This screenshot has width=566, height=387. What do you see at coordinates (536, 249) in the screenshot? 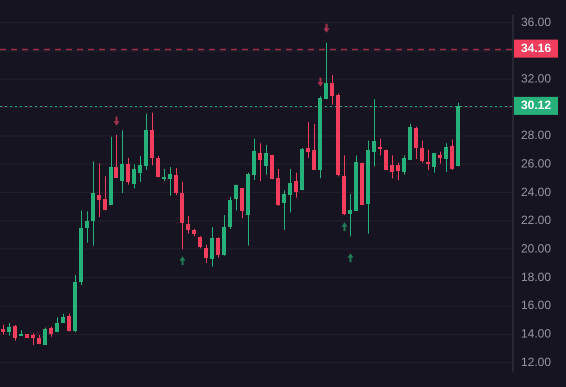
I see `y-tick-label: 20.00` at bounding box center [536, 249].